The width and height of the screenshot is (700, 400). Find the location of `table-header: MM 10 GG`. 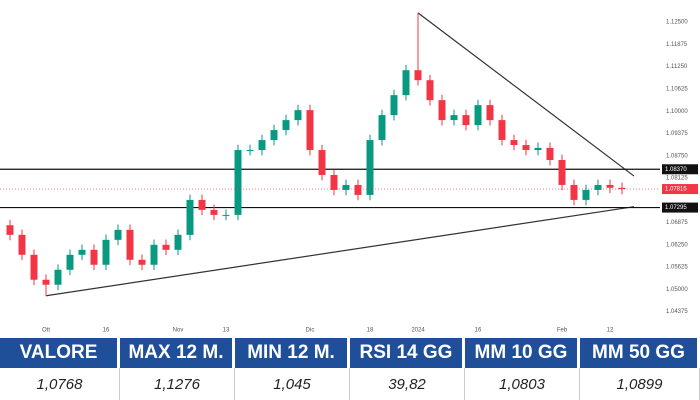

table-header: MM 10 GG is located at coordinates (522, 353).